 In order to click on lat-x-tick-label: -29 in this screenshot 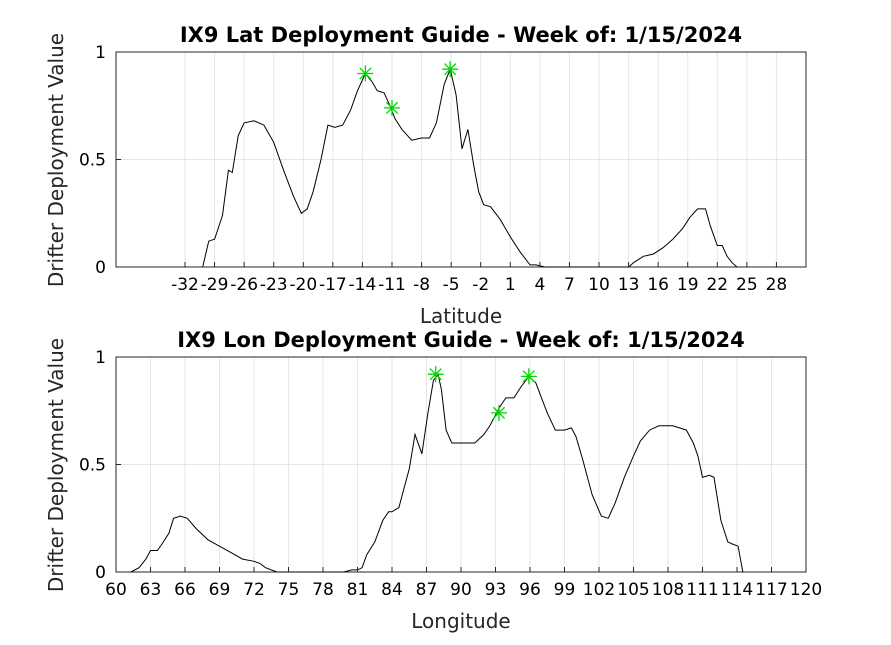, I will do `click(215, 285)`.